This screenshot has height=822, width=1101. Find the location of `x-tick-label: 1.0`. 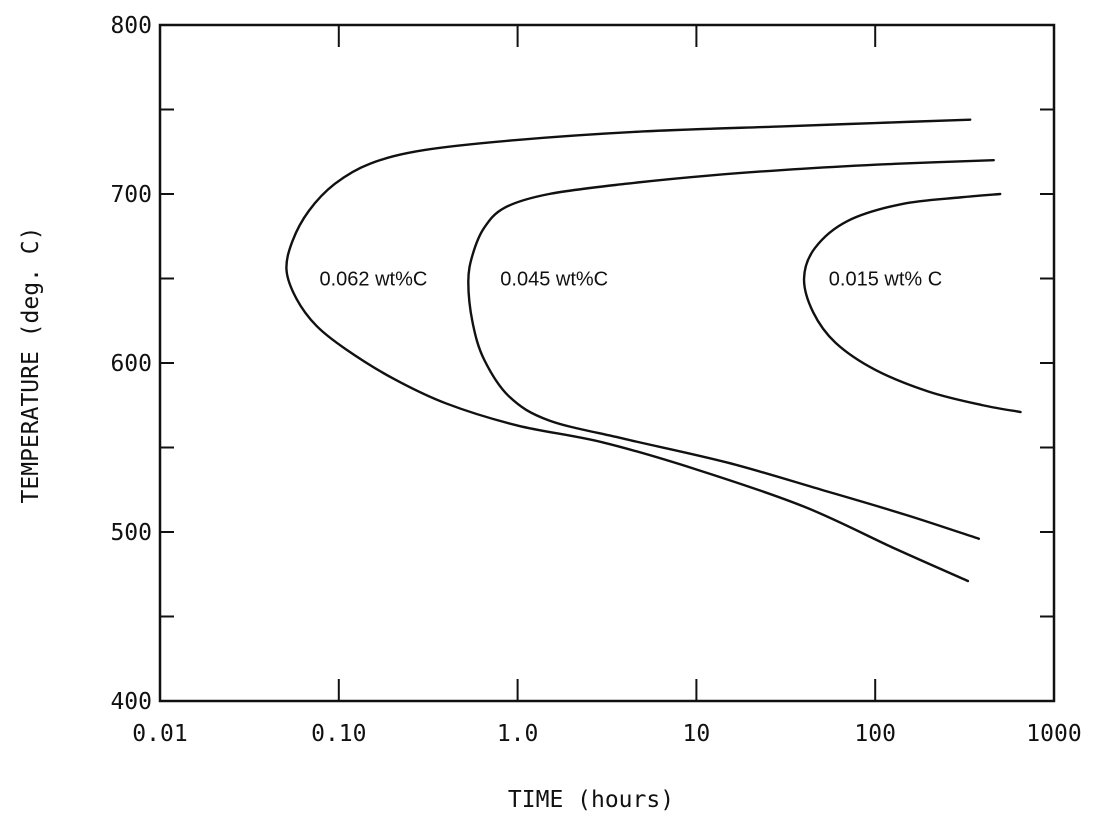

x-tick-label: 1.0 is located at coordinates (518, 734).